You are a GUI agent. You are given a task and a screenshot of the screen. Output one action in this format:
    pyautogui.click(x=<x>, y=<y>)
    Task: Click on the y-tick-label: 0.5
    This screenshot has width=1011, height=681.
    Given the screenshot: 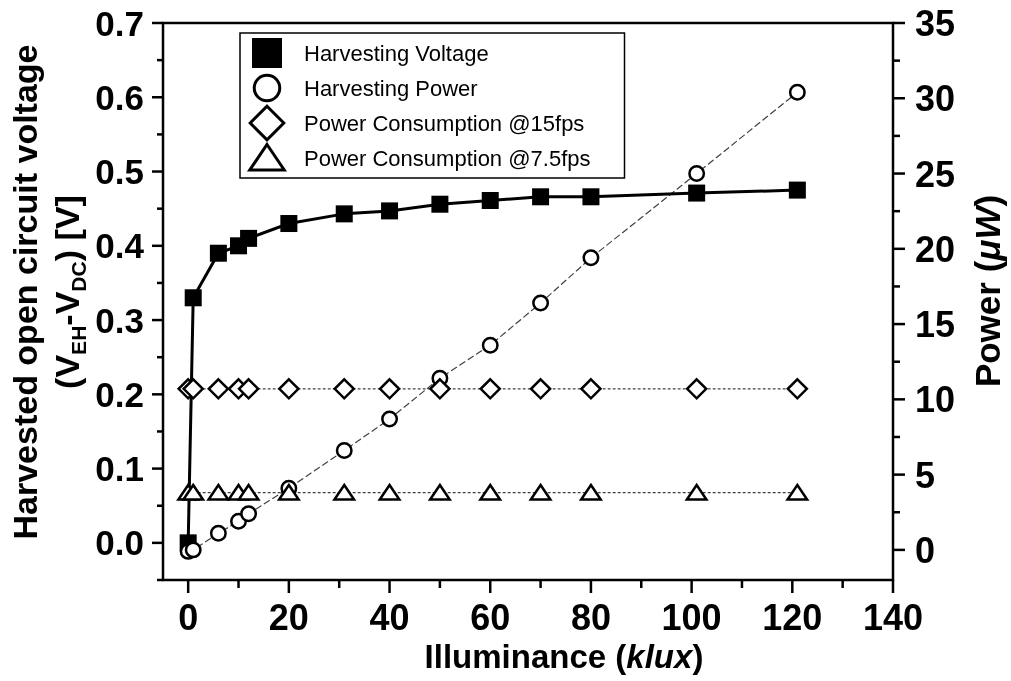 What is the action you would take?
    pyautogui.click(x=119, y=172)
    